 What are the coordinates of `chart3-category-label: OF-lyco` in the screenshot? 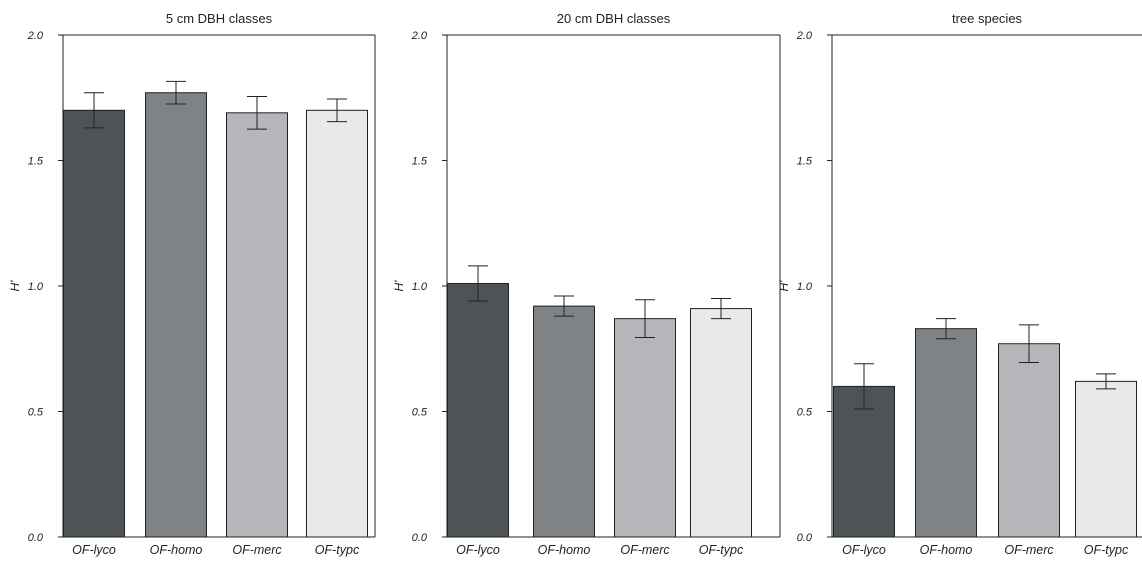 It's located at (864, 550).